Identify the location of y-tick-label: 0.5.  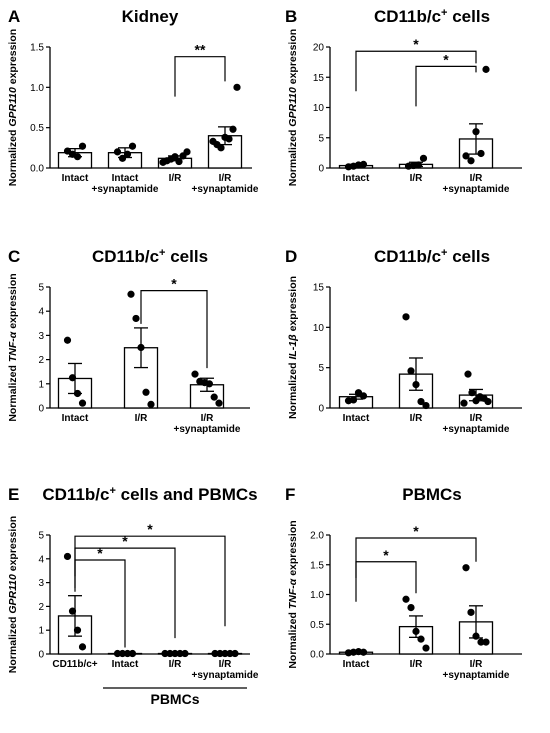
(317, 625).